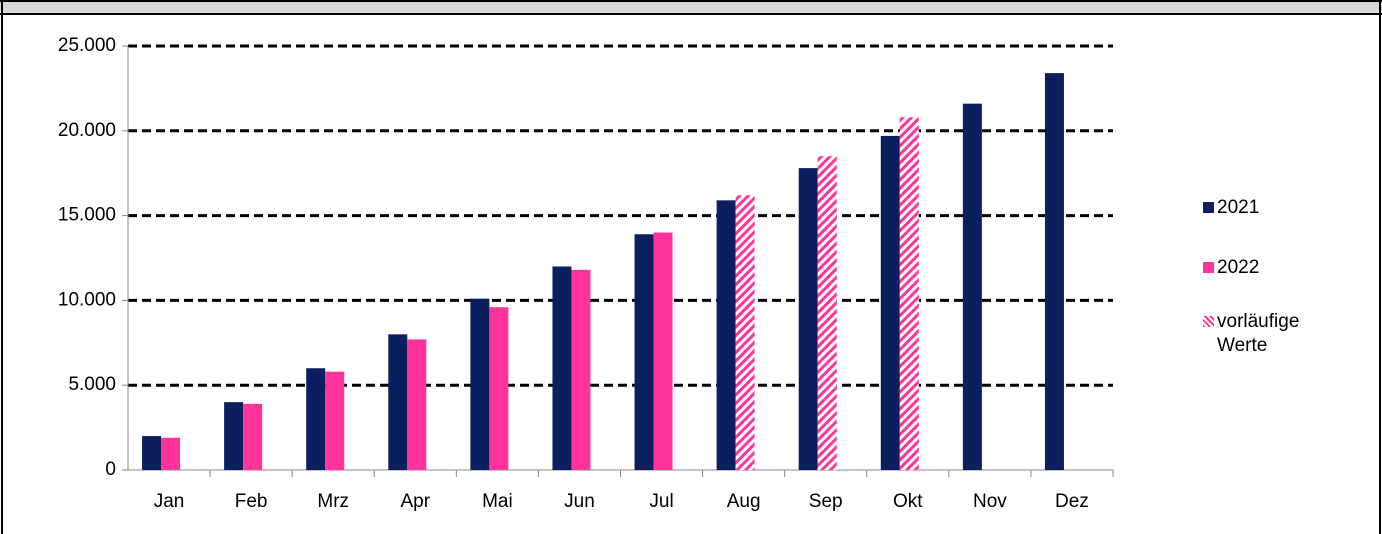 The width and height of the screenshot is (1382, 534). Describe the element at coordinates (333, 501) in the screenshot. I see `x-tick-label: Mrz` at that location.